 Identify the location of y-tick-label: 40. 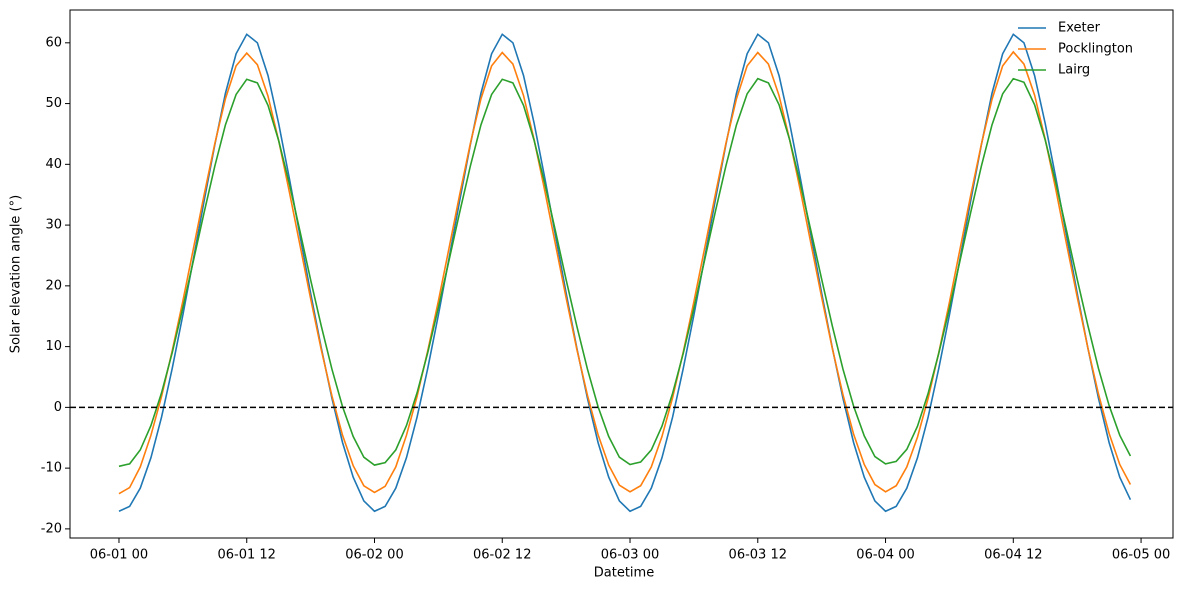
(53, 164).